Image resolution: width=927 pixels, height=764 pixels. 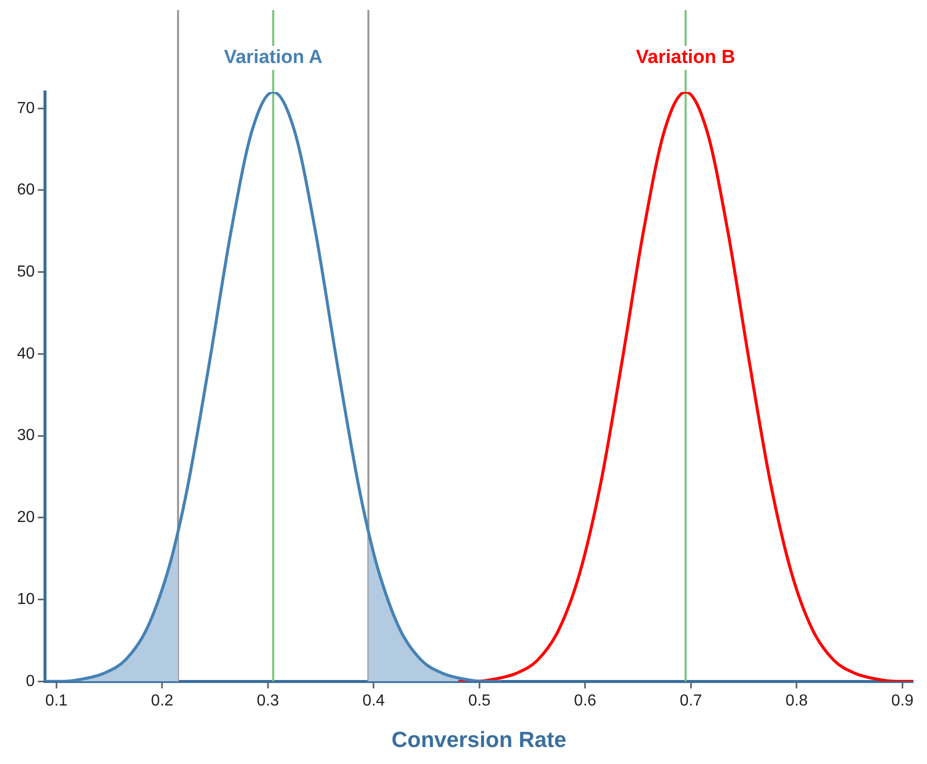 I want to click on x-tick-label: 0.2, so click(x=162, y=701).